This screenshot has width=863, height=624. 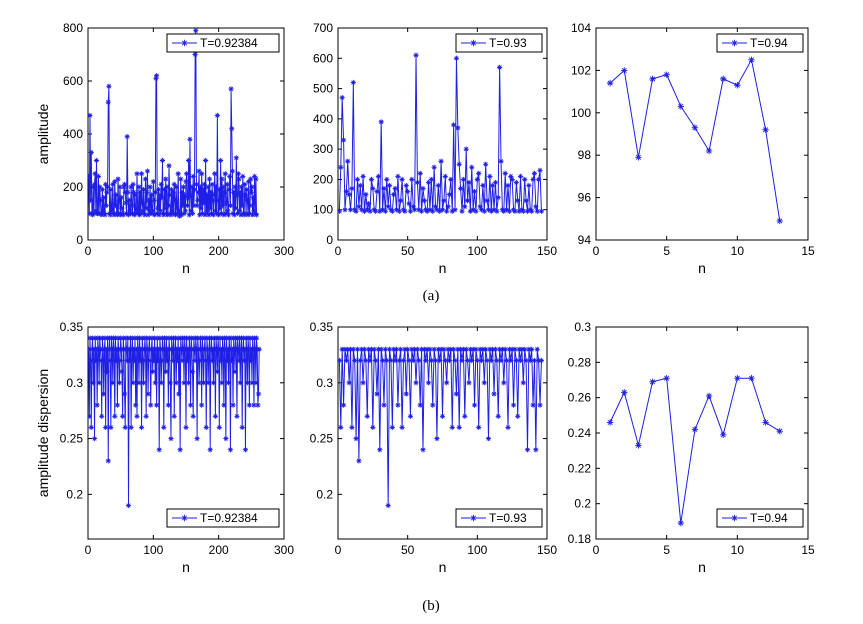 I want to click on legend: T=0.94, so click(x=760, y=518).